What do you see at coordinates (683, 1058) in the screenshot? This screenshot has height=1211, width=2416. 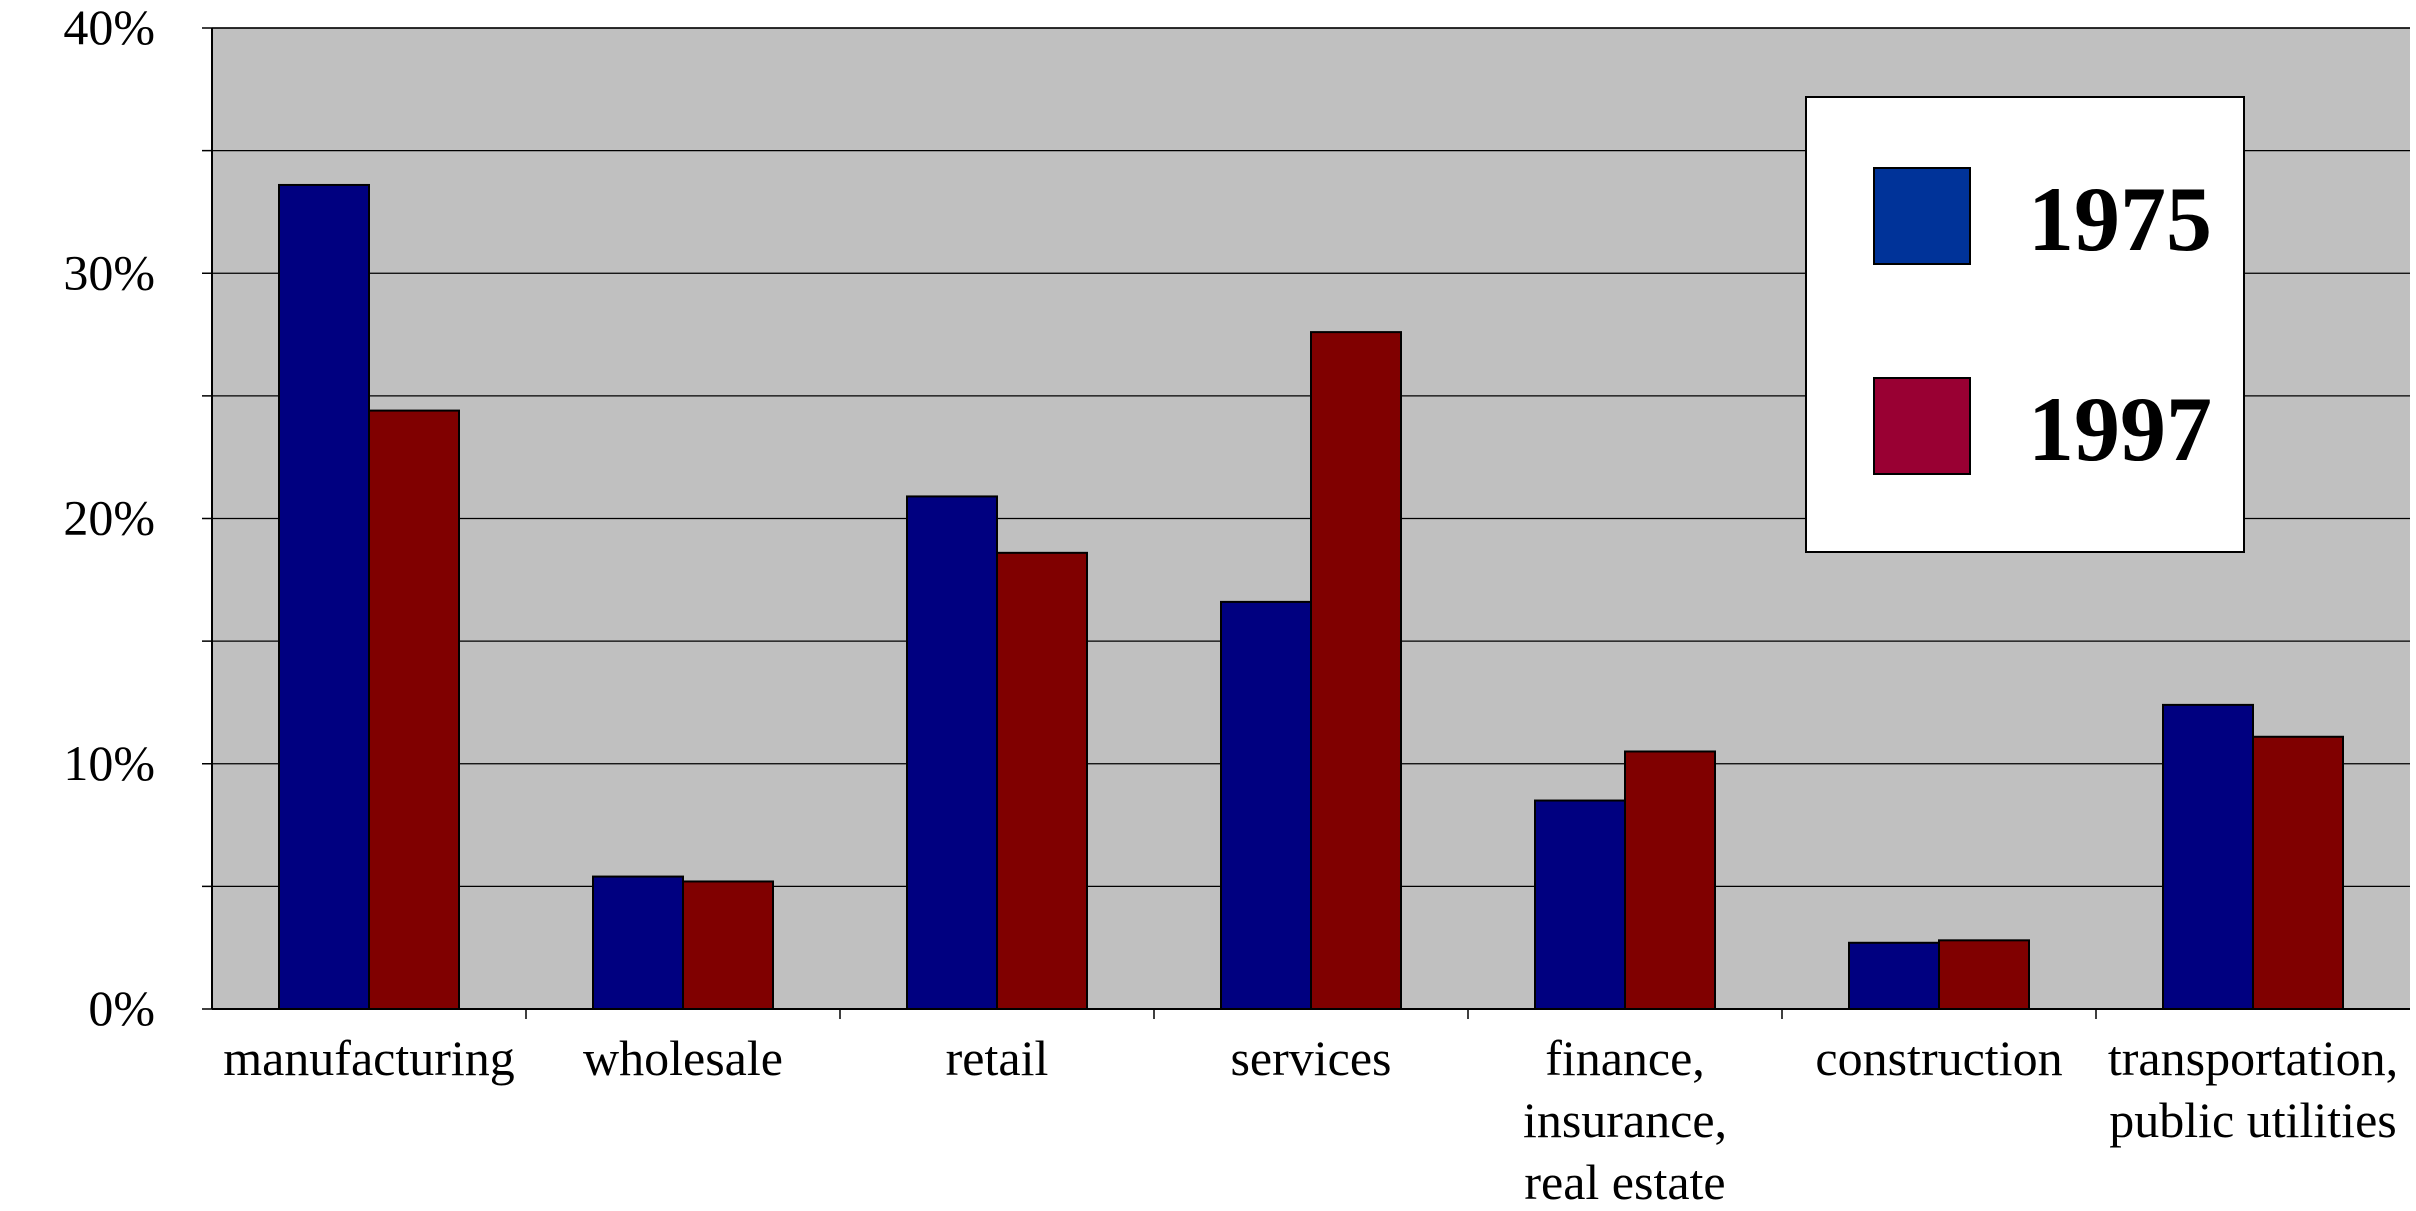 I see `x-category-label: wholesale` at bounding box center [683, 1058].